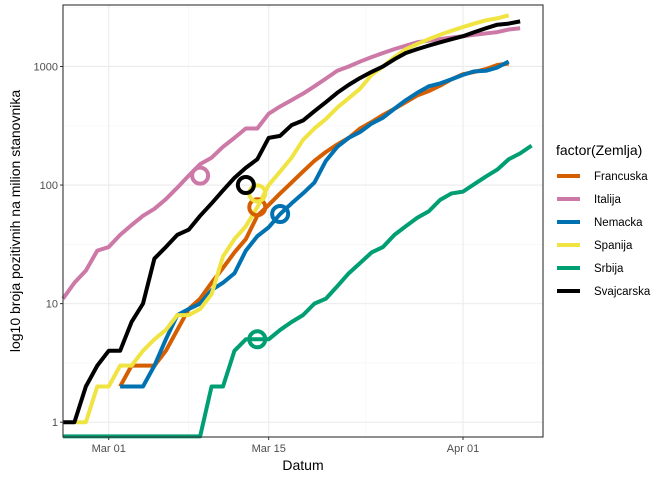 The image size is (672, 485). Describe the element at coordinates (607, 200) in the screenshot. I see `legend-label-italija: Italija` at that location.